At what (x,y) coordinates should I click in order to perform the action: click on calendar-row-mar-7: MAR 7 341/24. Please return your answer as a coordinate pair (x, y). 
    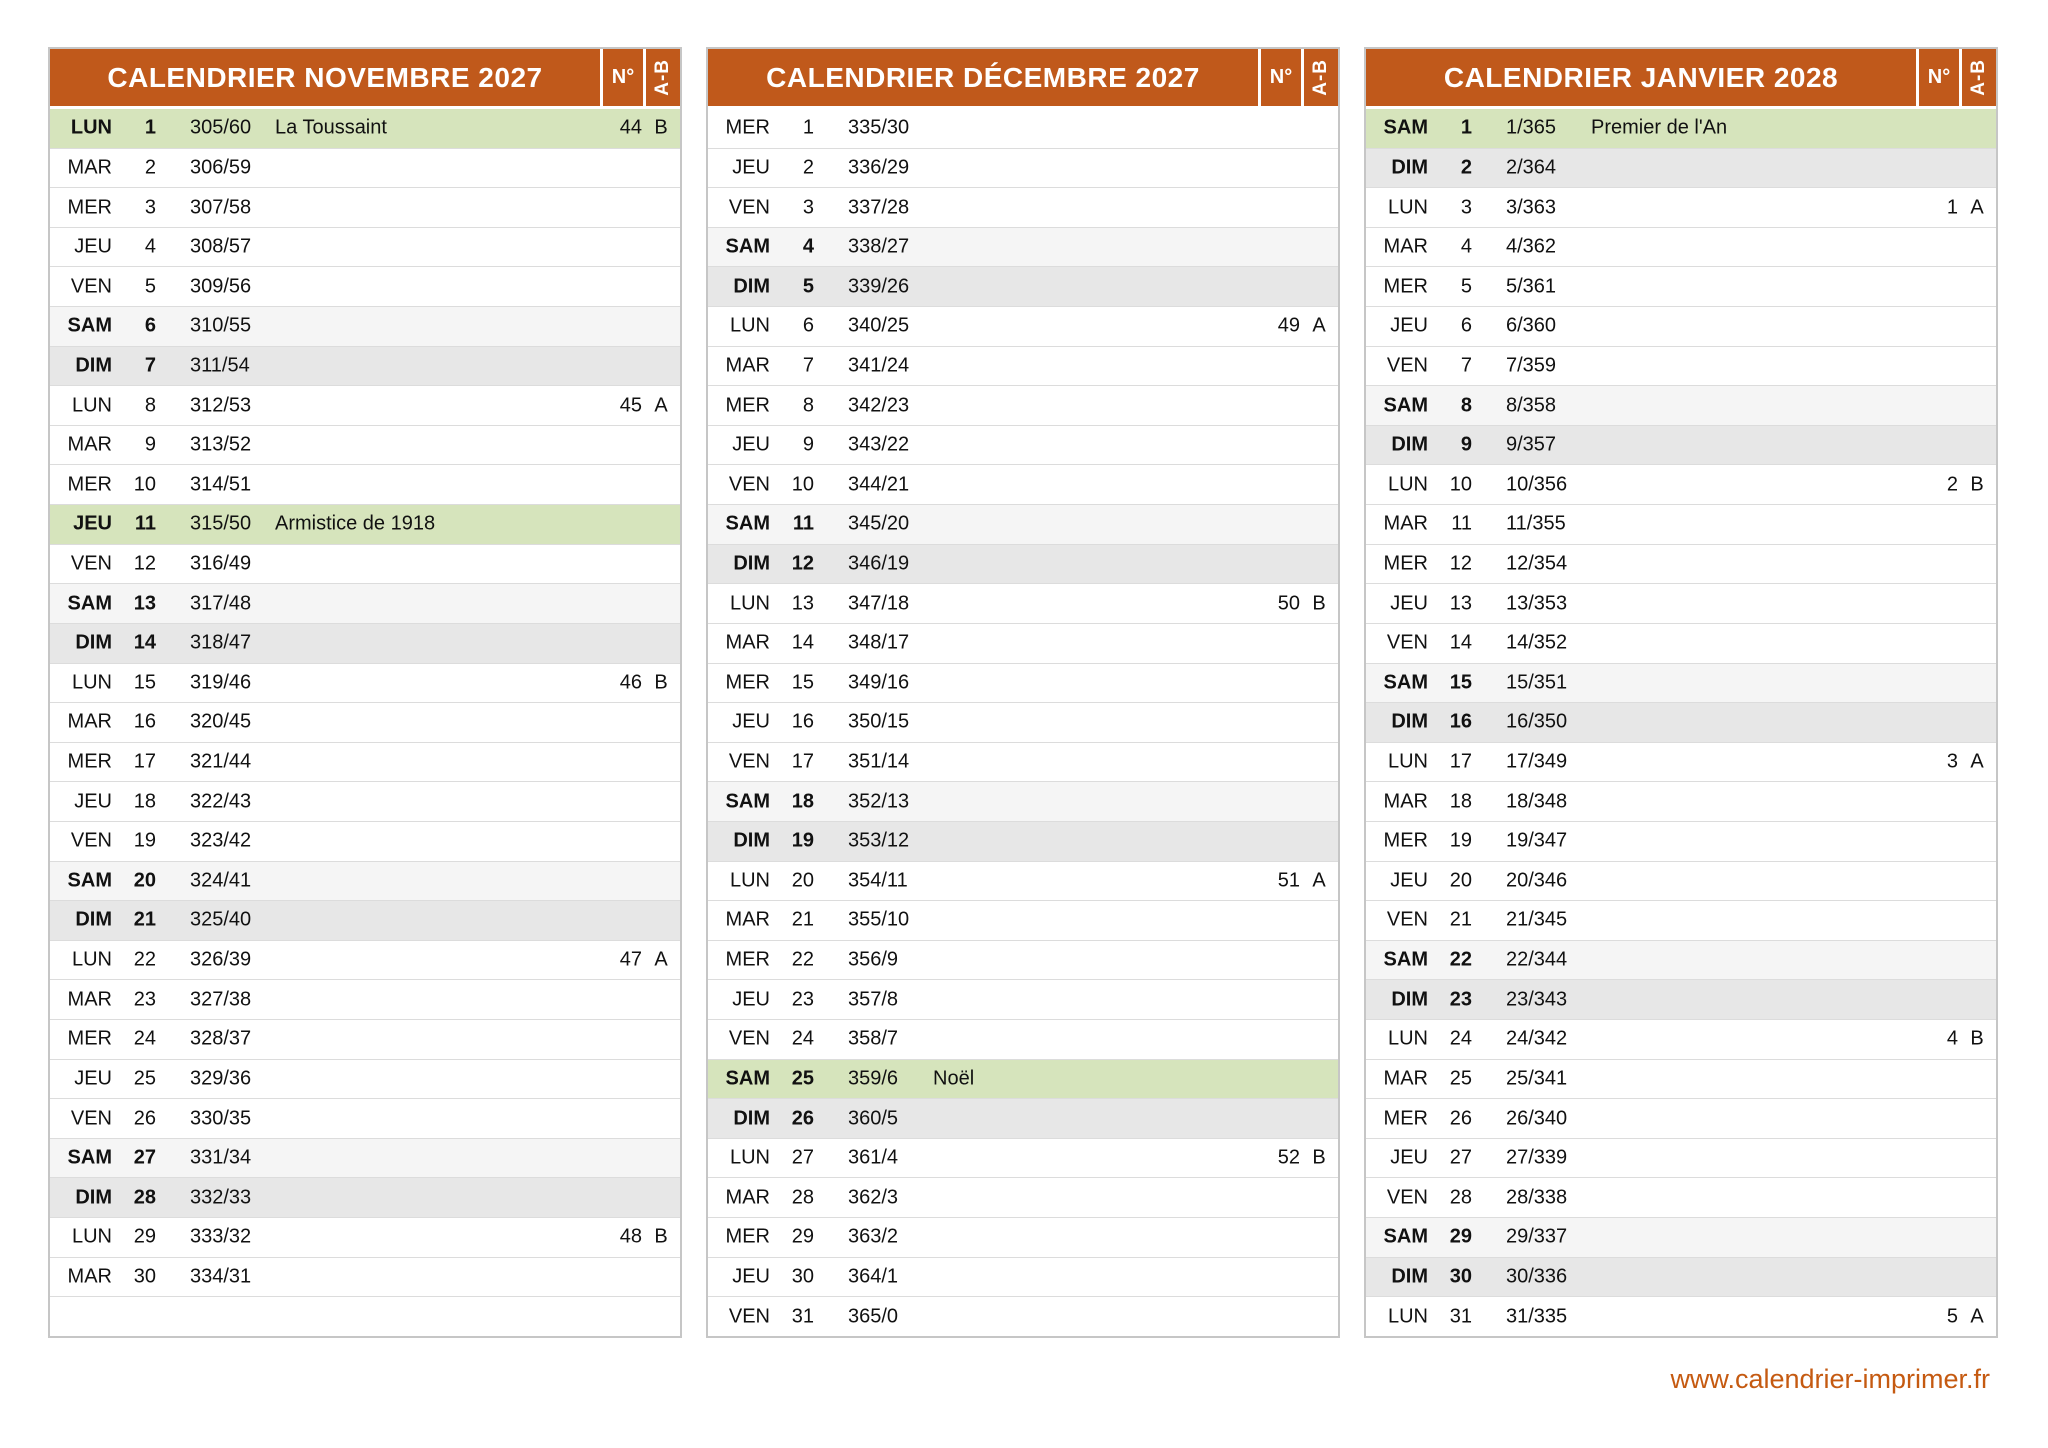
    Looking at the image, I should click on (1023, 365).